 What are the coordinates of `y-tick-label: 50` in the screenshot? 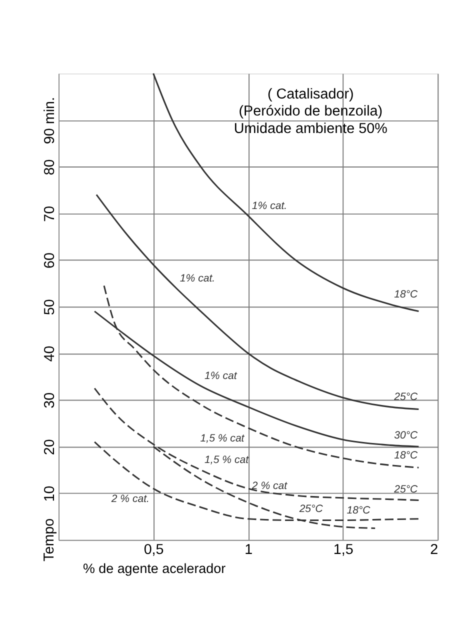 It's located at (50, 307).